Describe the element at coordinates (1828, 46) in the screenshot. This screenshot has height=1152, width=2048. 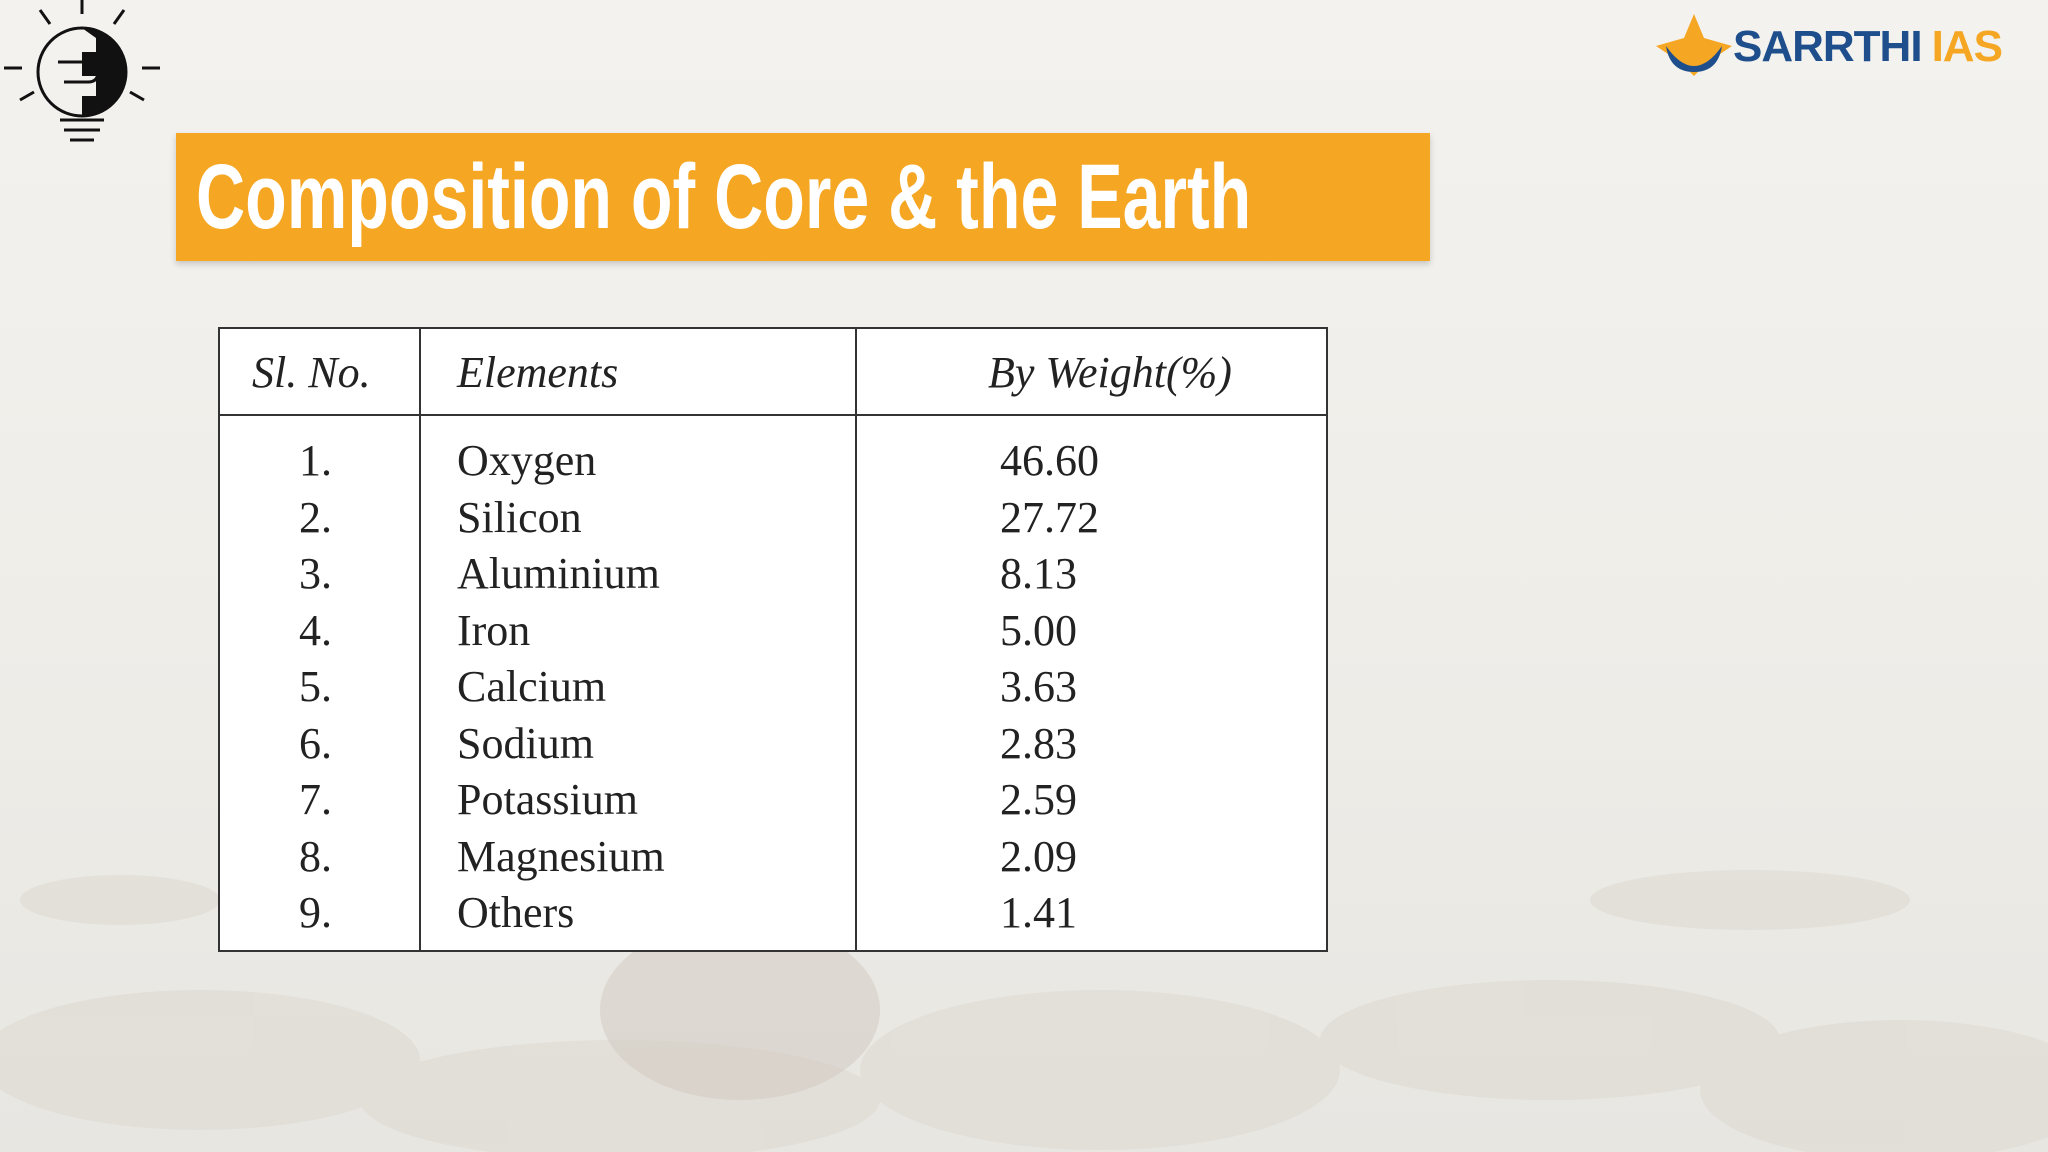
I see `brand-name: SARRTHI` at that location.